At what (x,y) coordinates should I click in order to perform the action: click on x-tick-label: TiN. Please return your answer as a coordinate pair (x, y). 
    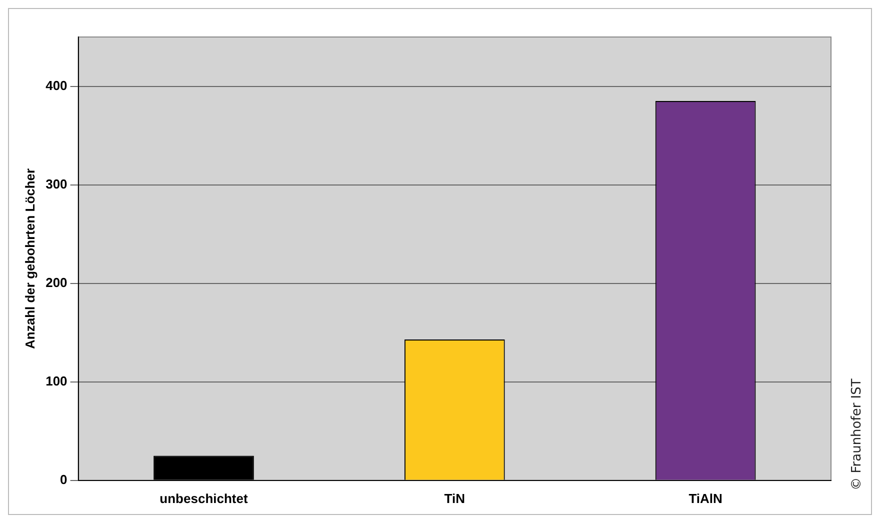
    Looking at the image, I should click on (455, 498).